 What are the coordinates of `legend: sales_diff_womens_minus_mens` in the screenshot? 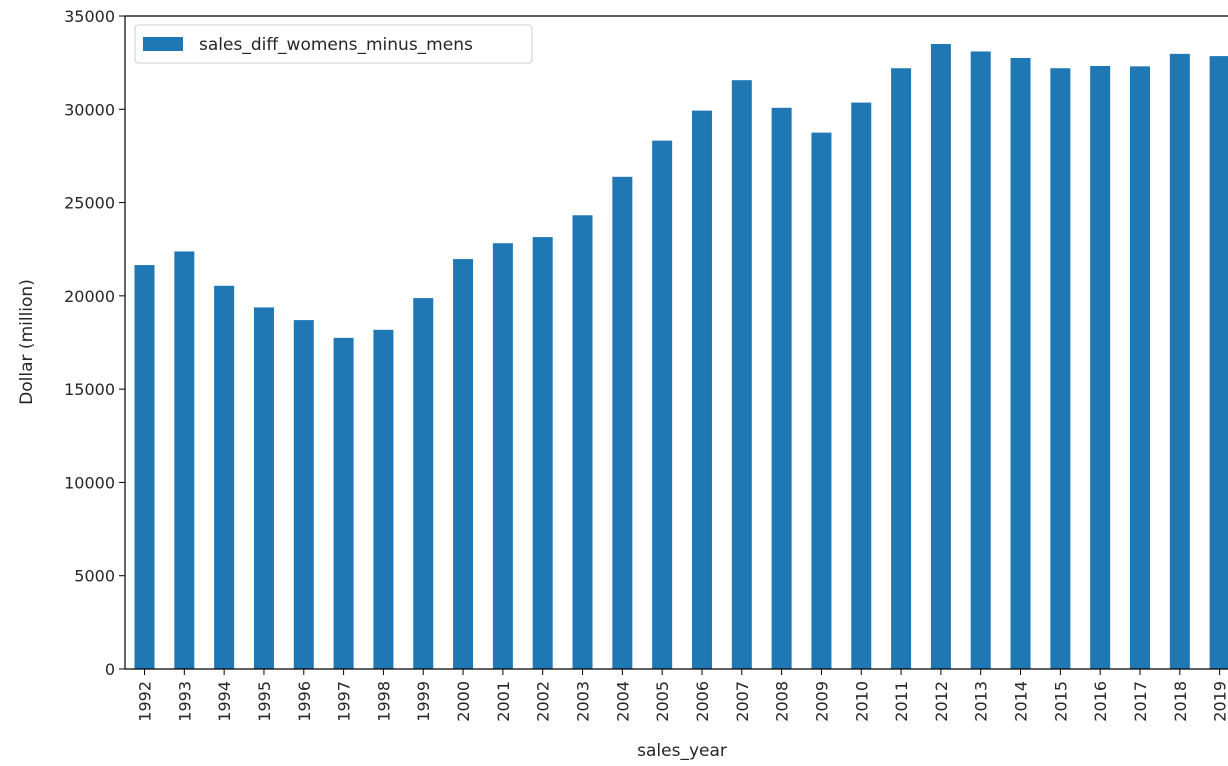 It's located at (333, 44).